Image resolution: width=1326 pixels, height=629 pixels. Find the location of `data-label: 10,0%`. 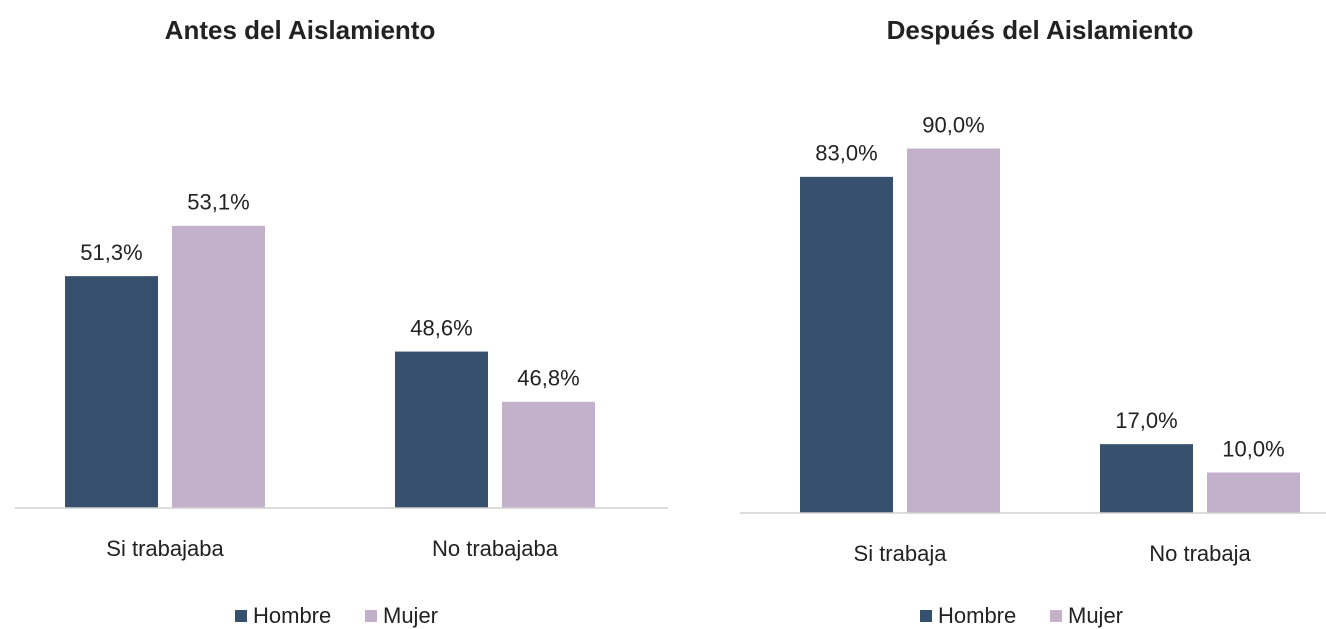

data-label: 10,0% is located at coordinates (1253, 448).